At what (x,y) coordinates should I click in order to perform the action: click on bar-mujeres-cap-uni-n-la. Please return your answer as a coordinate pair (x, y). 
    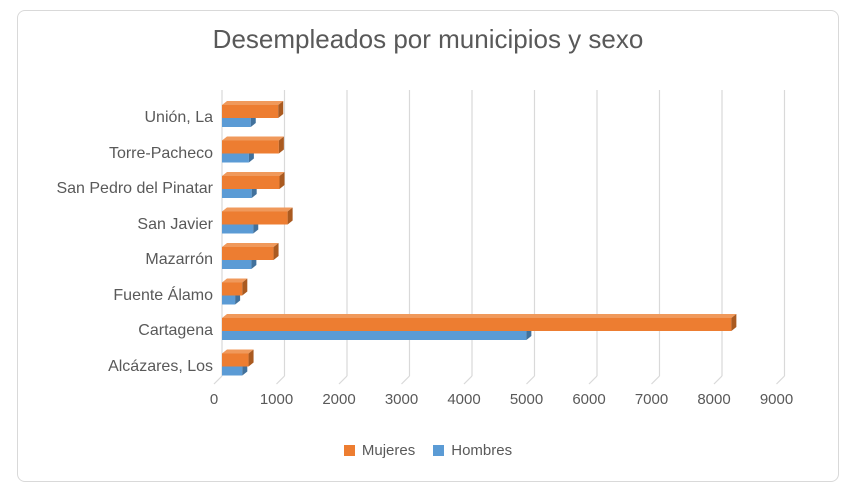
    Looking at the image, I should click on (281, 109).